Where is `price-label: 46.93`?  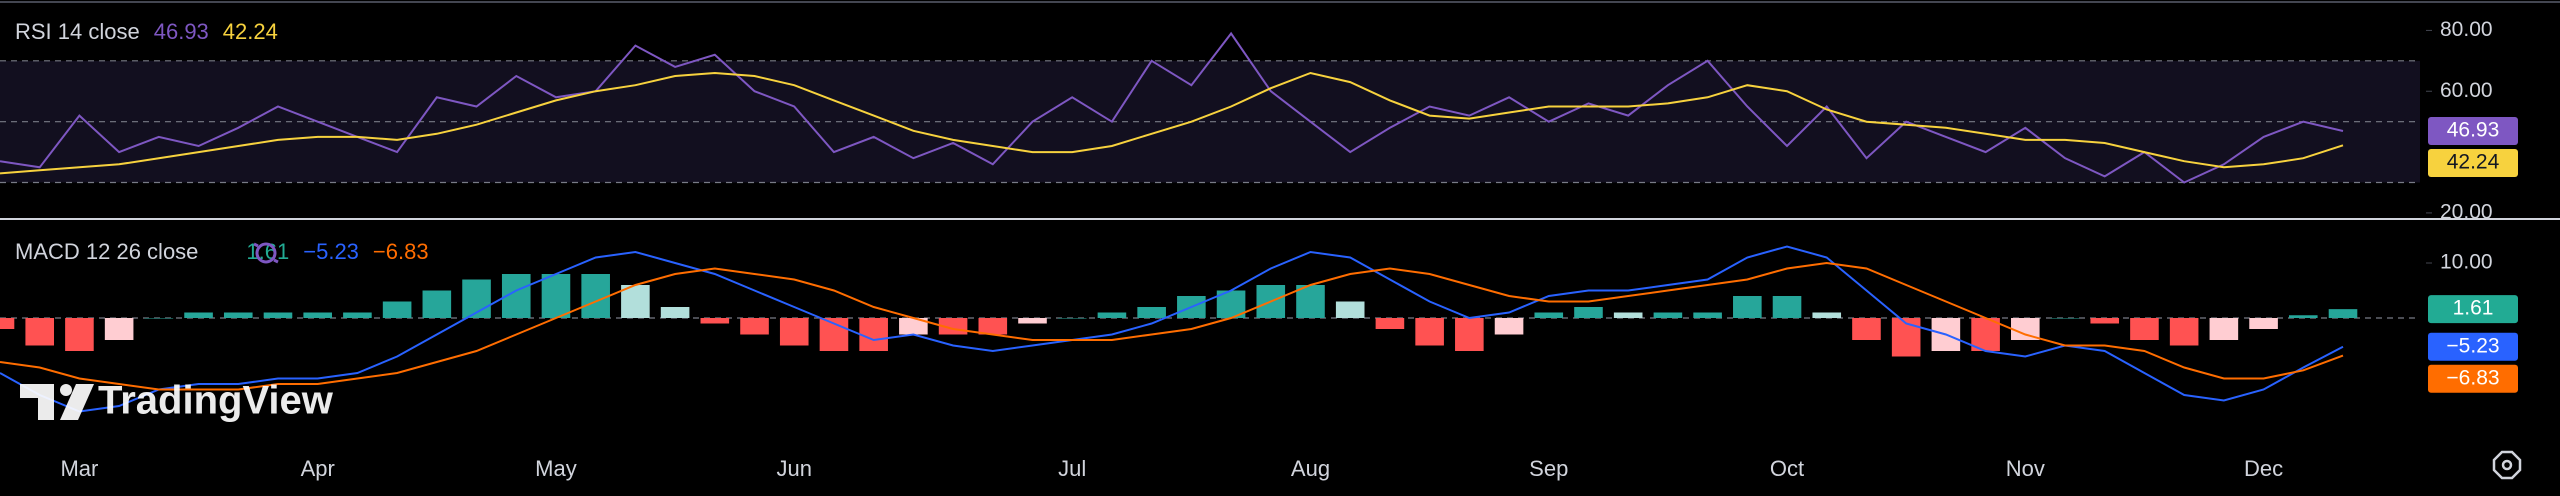 price-label: 46.93 is located at coordinates (2473, 130).